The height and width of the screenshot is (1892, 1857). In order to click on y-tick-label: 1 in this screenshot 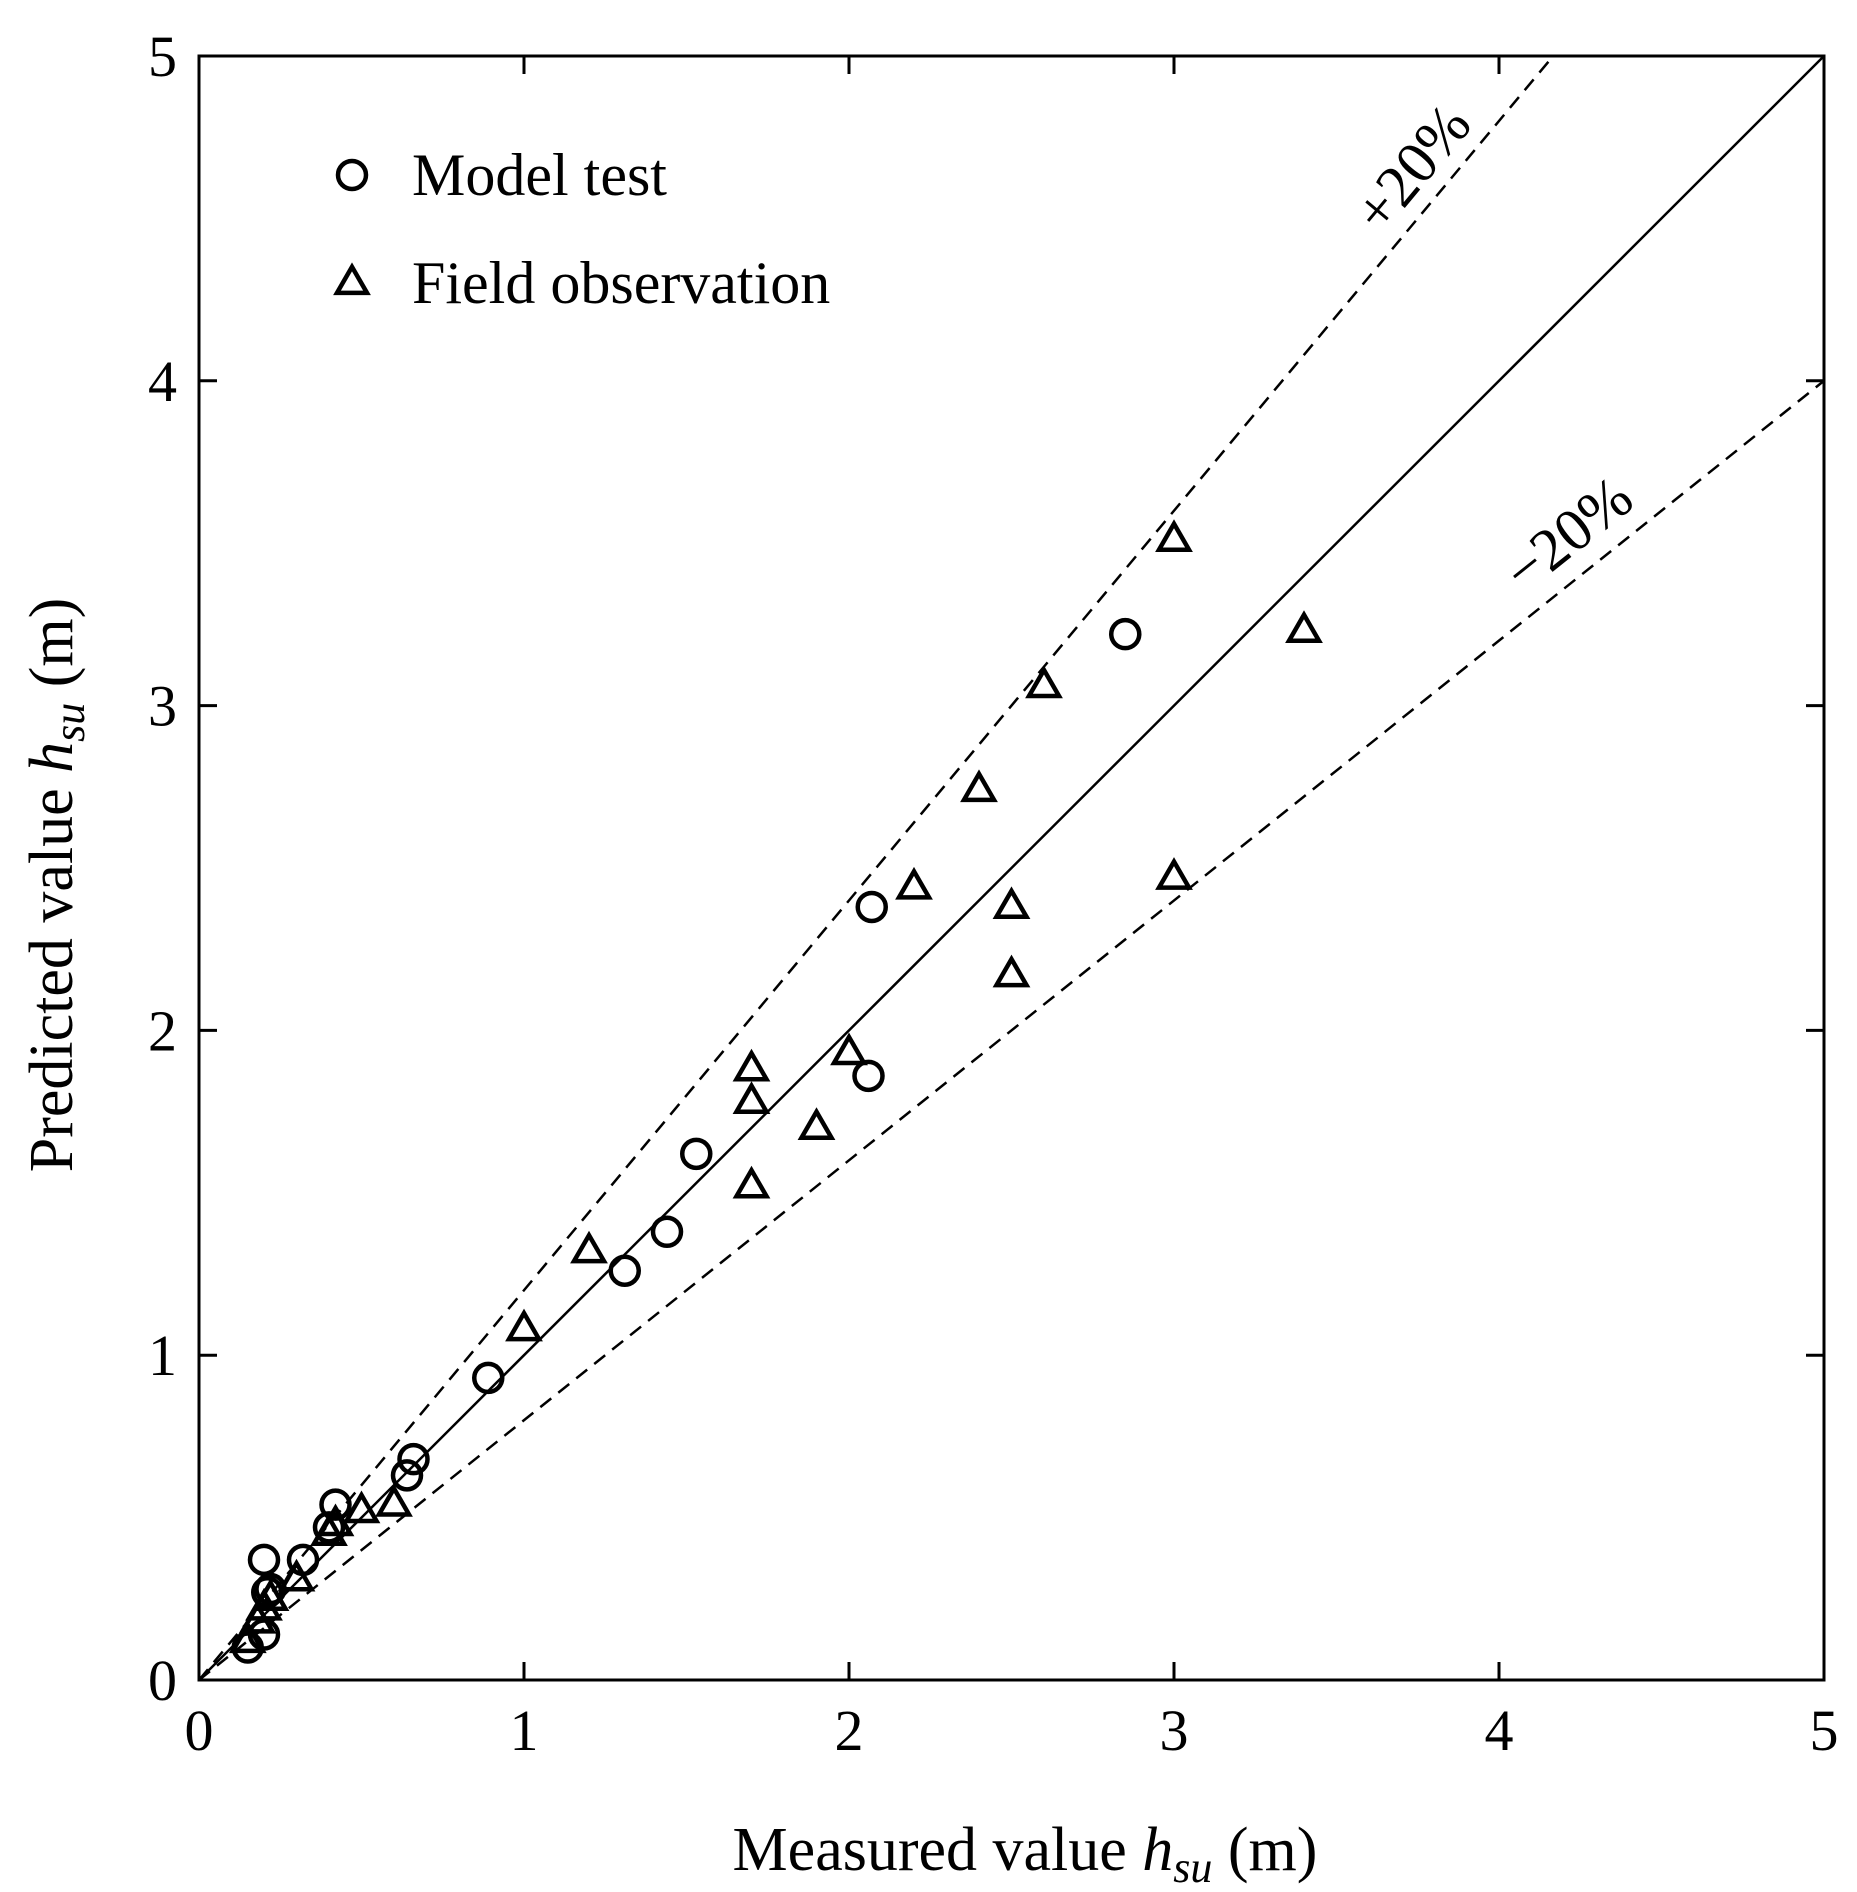, I will do `click(162, 1355)`.